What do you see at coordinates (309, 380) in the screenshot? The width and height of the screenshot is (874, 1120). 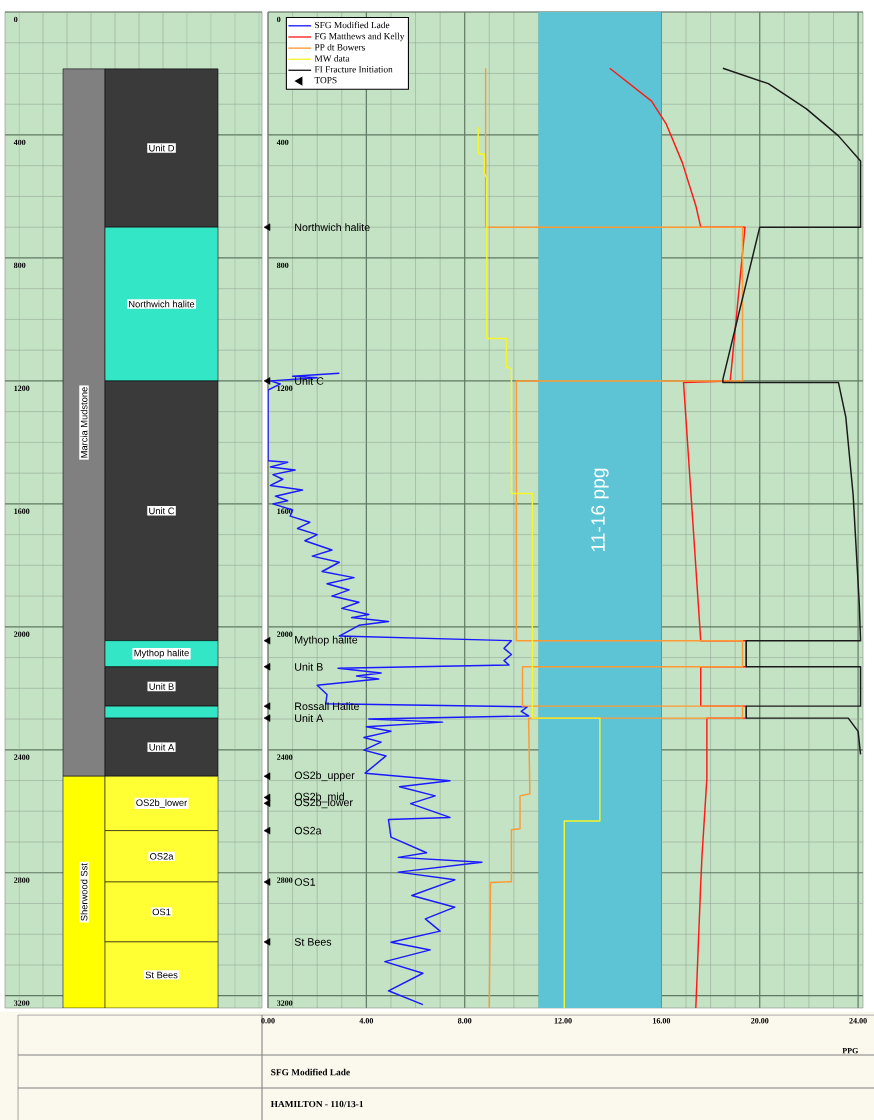 I see `annotation: Unit C` at bounding box center [309, 380].